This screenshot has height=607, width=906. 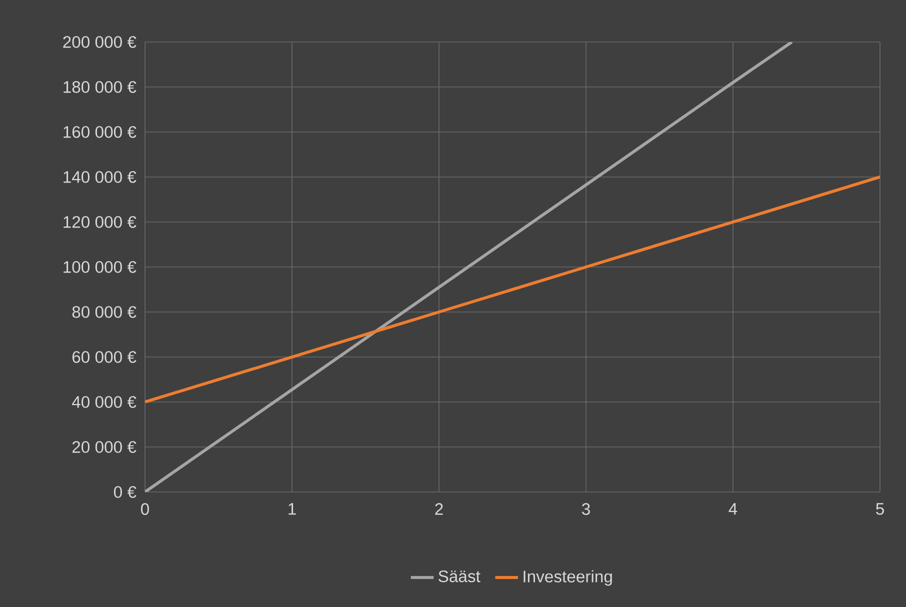 I want to click on x-tick-label: 2, so click(x=439, y=509).